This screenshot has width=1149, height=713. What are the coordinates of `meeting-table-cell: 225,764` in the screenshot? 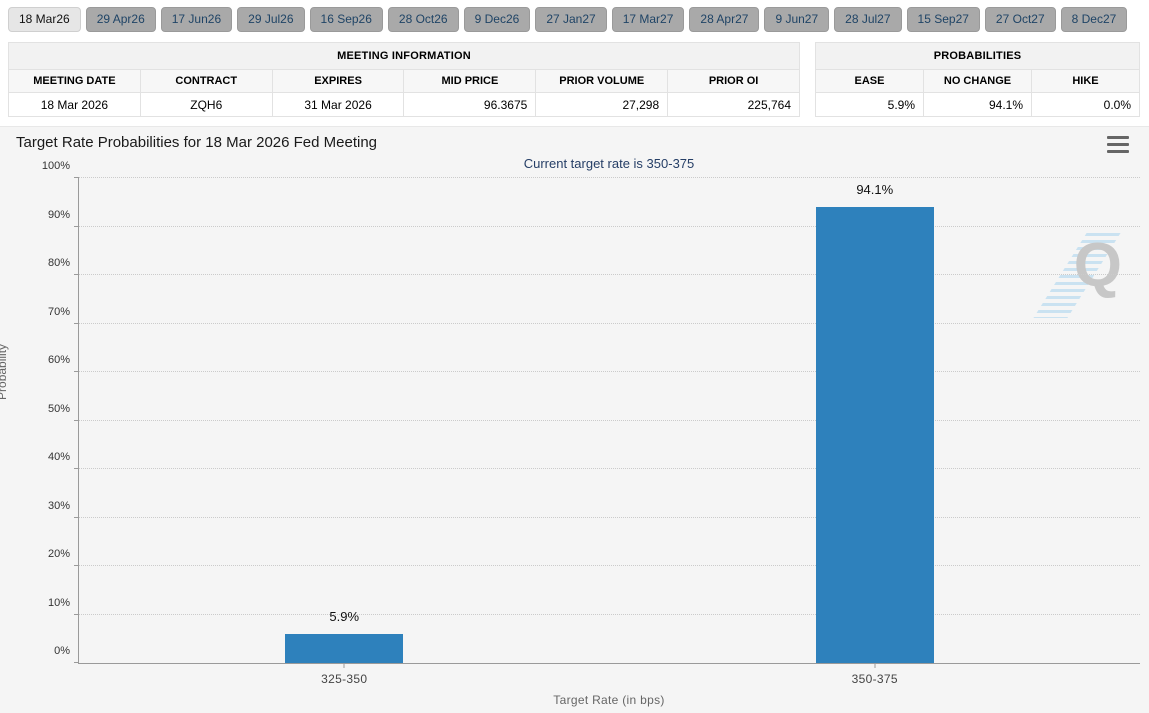 It's located at (733, 104).